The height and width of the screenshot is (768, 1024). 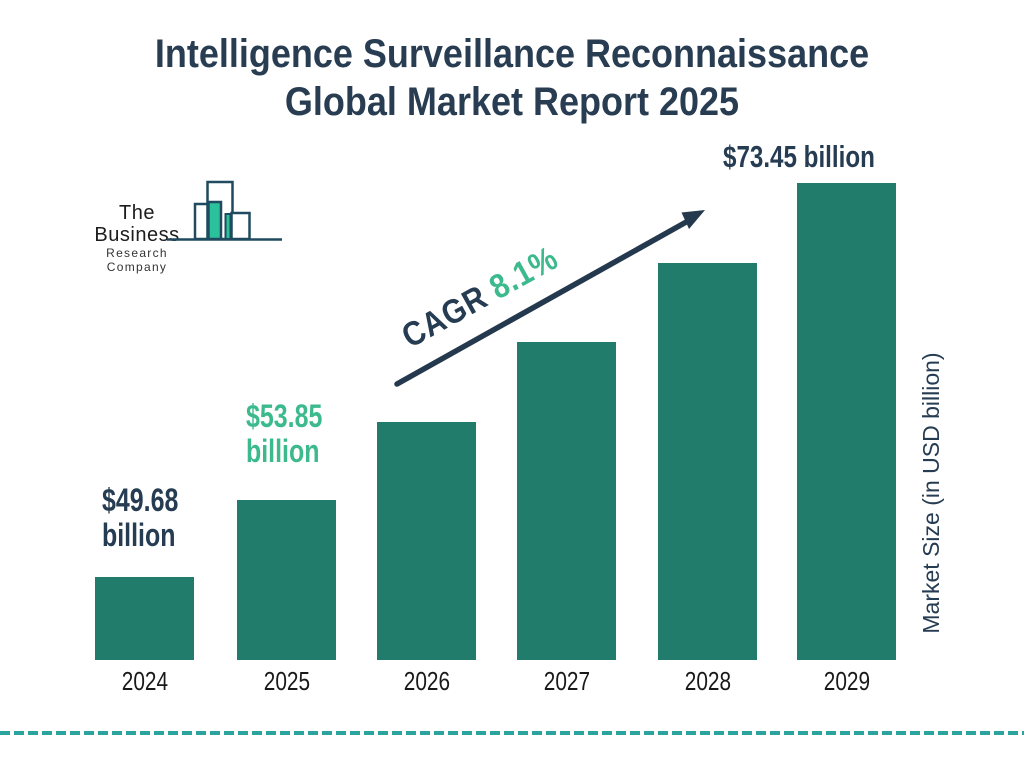 I want to click on company-logo-name-line1: The Business, so click(x=137, y=224).